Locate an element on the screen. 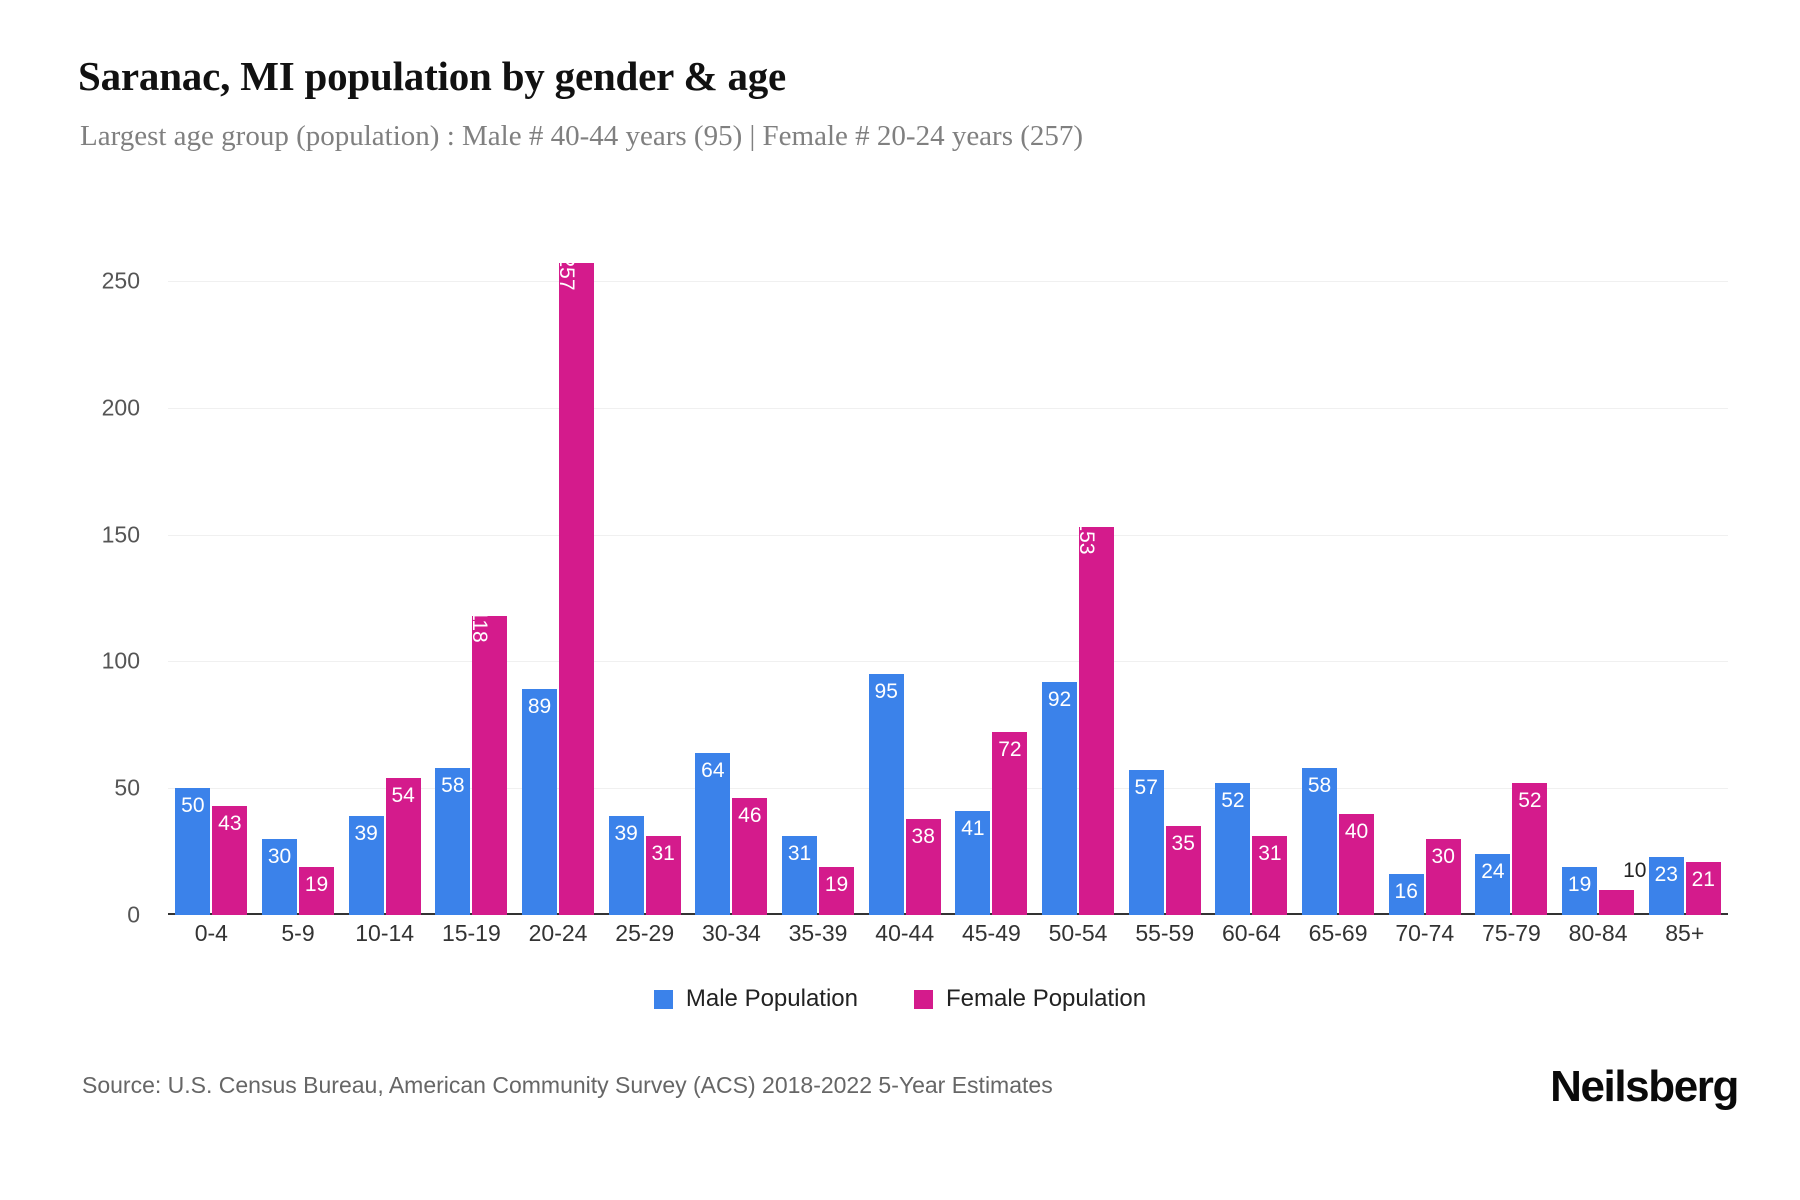  bar-group: 16 30 is located at coordinates (1424, 579).